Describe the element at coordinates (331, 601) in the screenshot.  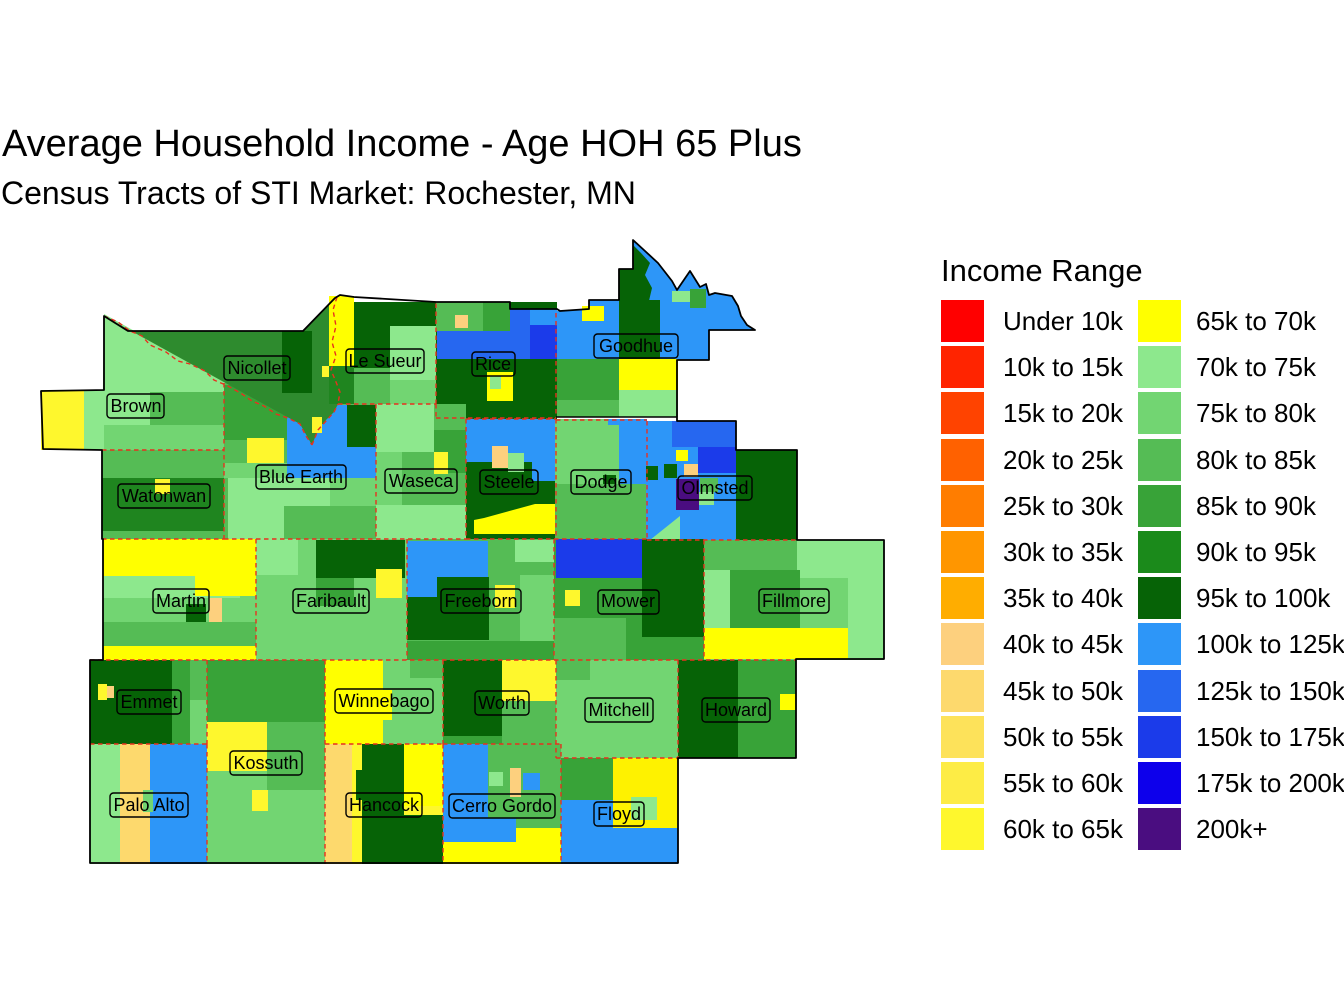
I see `svg-text: Faribault` at that location.